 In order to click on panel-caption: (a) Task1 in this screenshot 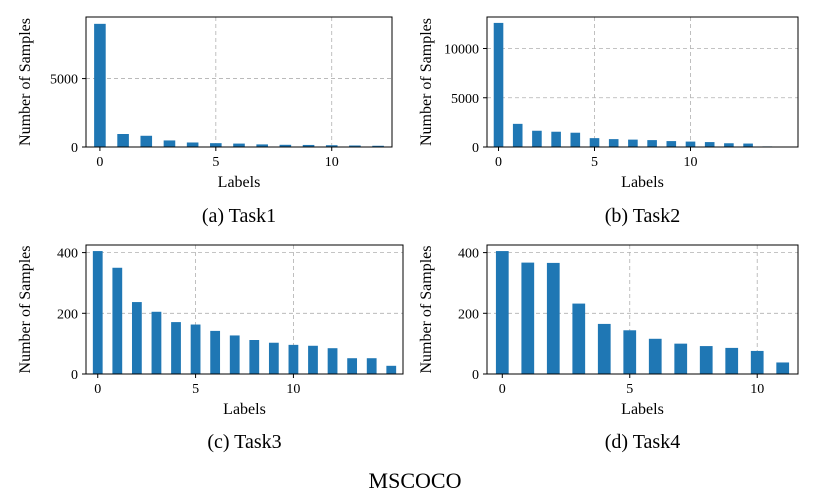, I will do `click(239, 216)`.